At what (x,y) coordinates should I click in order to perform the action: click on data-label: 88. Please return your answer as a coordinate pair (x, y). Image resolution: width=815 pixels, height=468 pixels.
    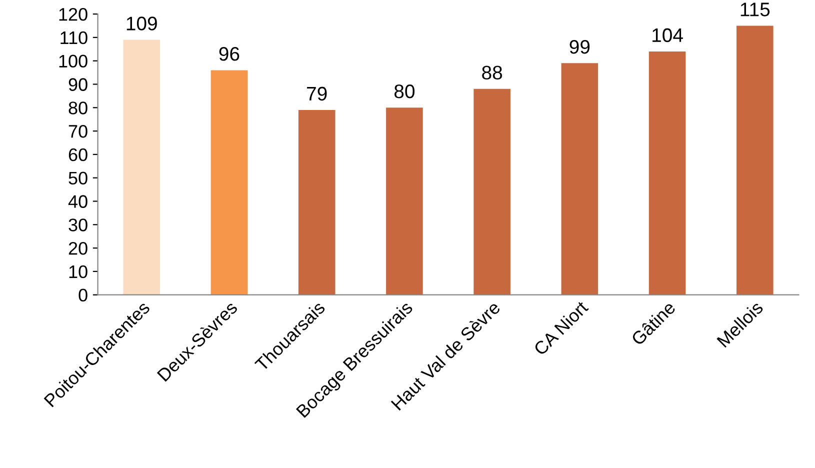
    Looking at the image, I should click on (492, 73).